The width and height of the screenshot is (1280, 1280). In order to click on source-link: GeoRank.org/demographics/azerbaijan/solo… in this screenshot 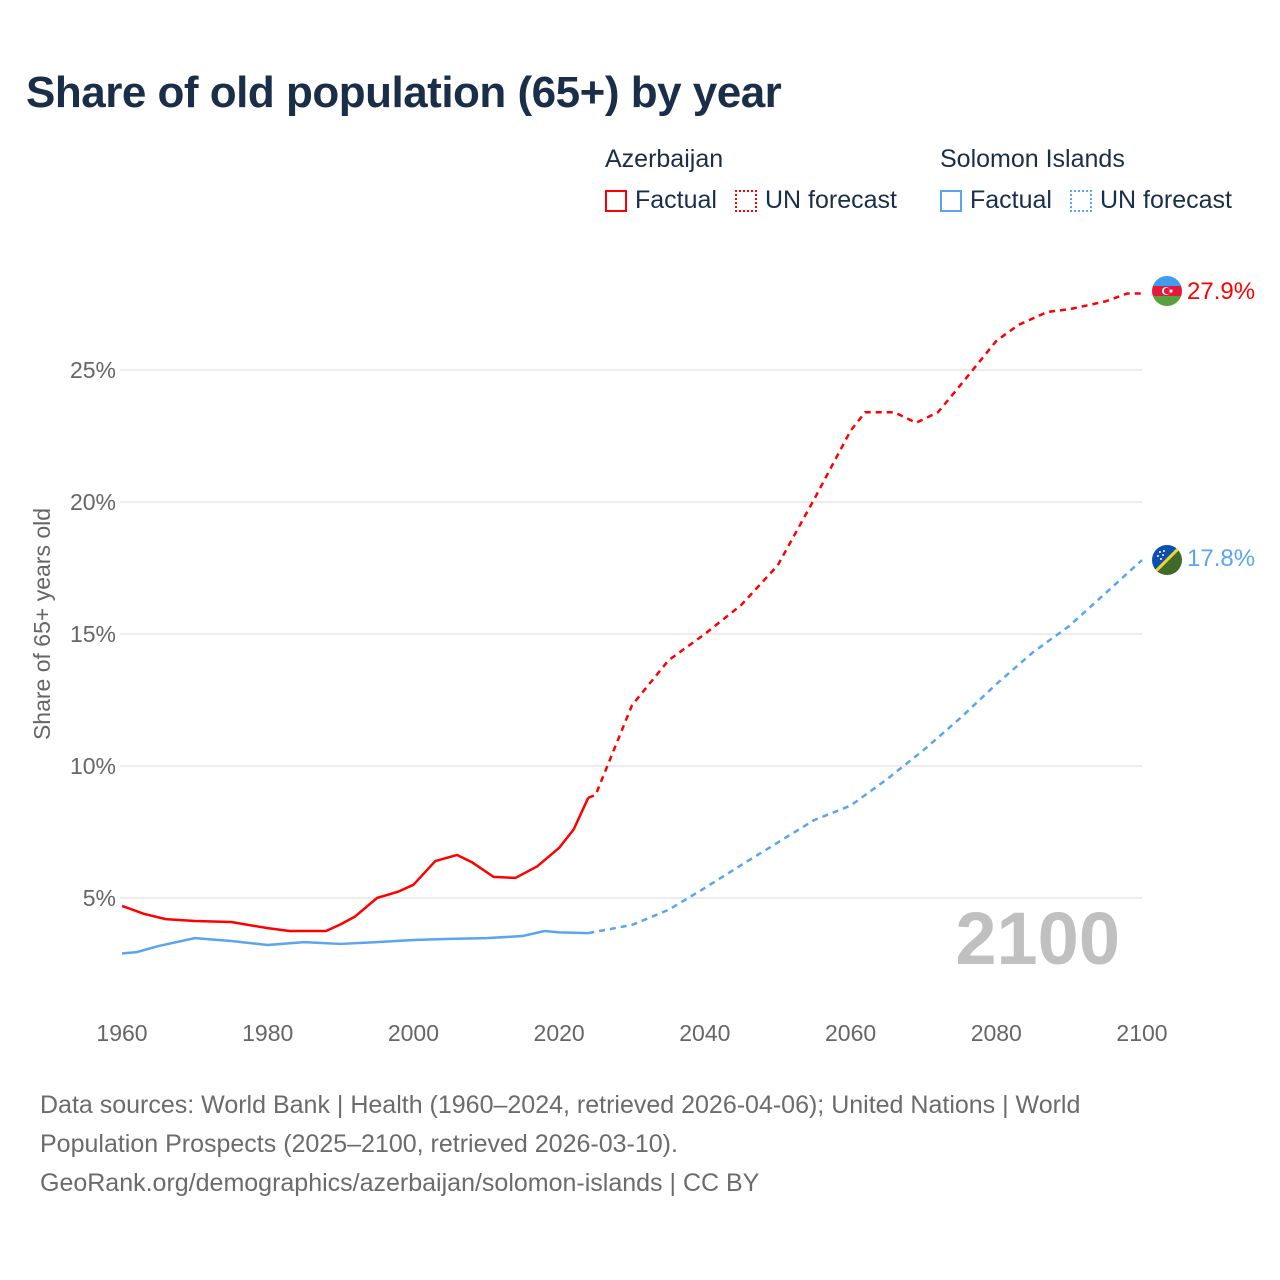, I will do `click(400, 1183)`.